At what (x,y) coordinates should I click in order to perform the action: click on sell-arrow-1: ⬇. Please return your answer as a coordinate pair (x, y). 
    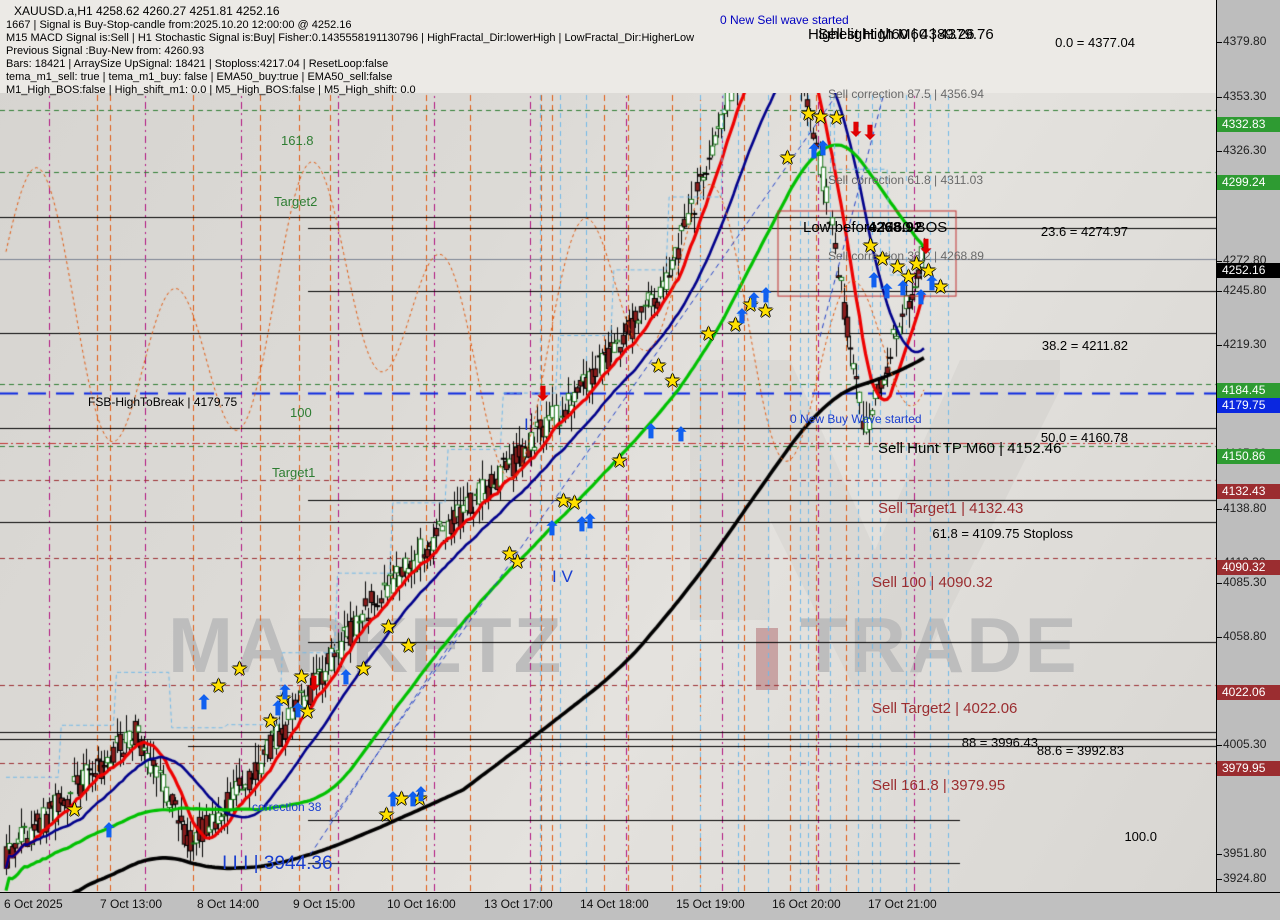
    Looking at the image, I should click on (314, 684).